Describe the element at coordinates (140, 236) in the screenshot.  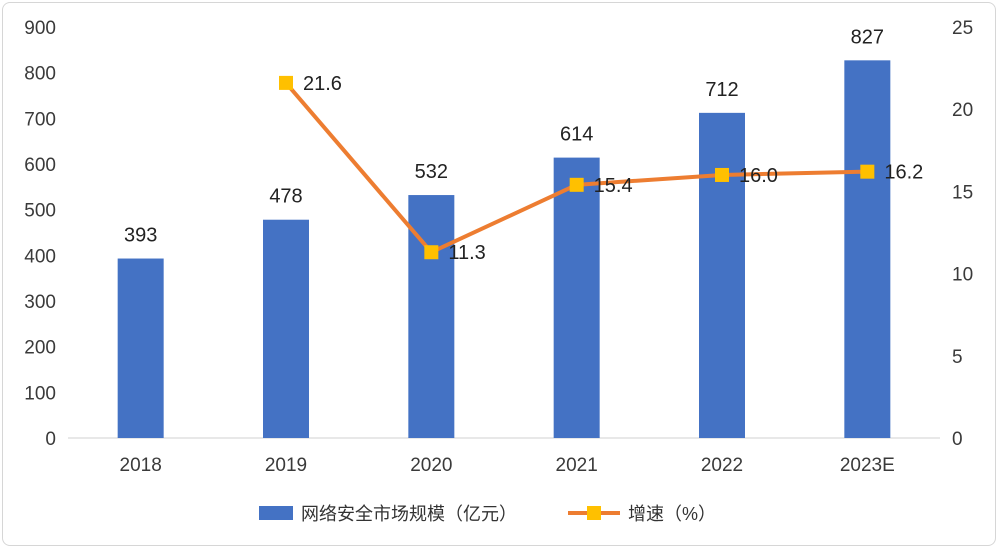
I see `bar-data-label: 393` at that location.